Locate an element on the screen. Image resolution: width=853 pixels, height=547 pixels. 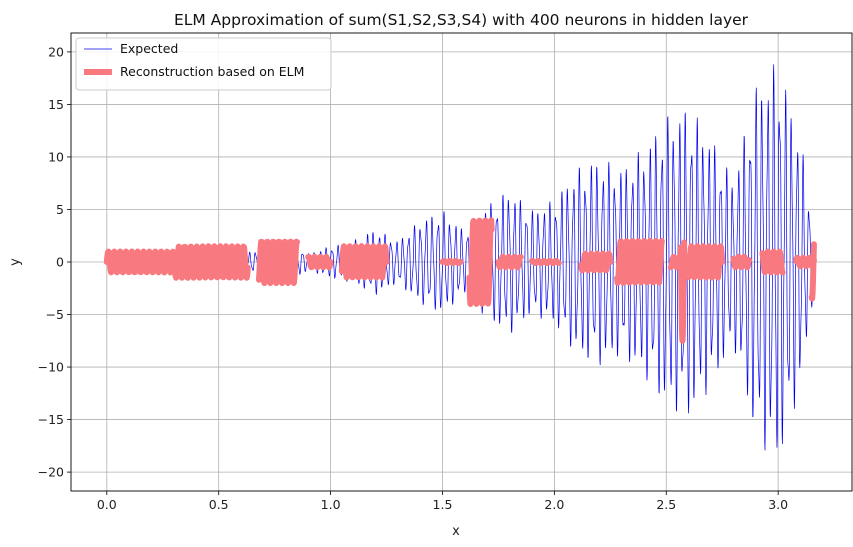
x-tick-label: 0.0 is located at coordinates (107, 504).